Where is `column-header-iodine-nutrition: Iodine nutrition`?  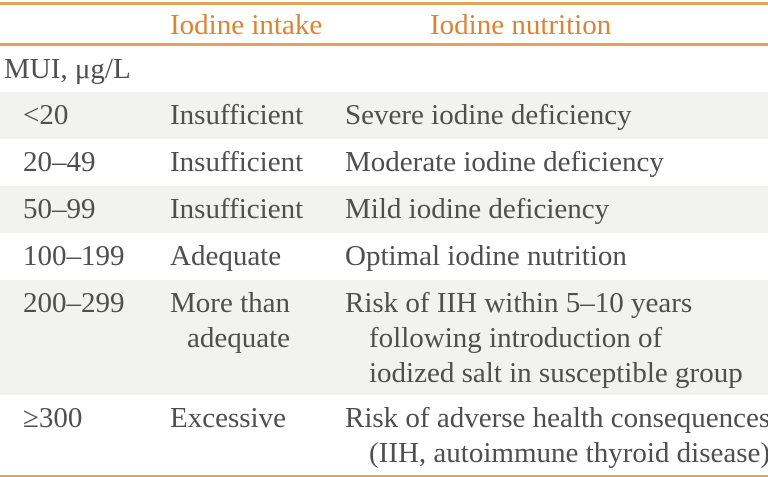 column-header-iodine-nutrition: Iodine nutrition is located at coordinates (521, 25).